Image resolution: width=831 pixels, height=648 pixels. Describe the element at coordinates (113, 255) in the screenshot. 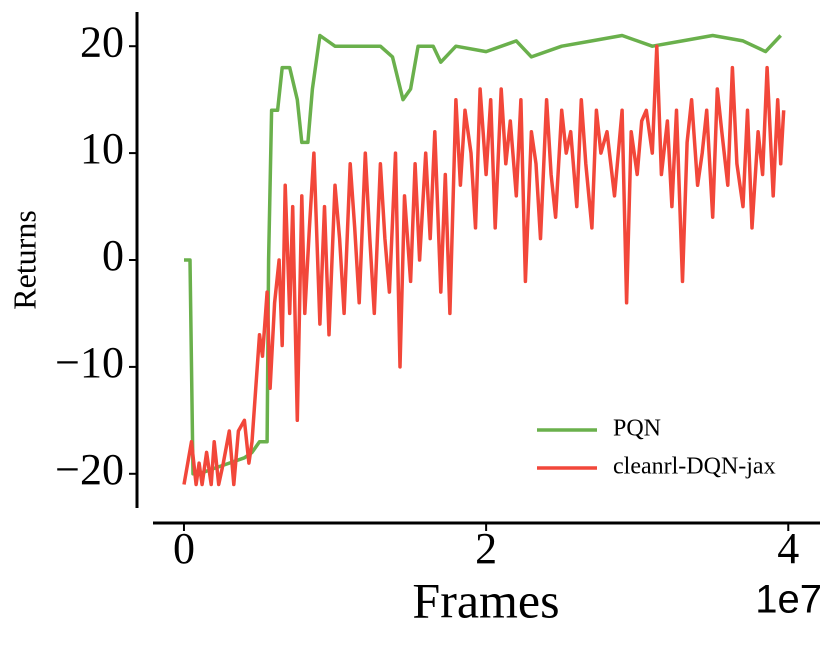

I see `y-tick-label: 0` at that location.